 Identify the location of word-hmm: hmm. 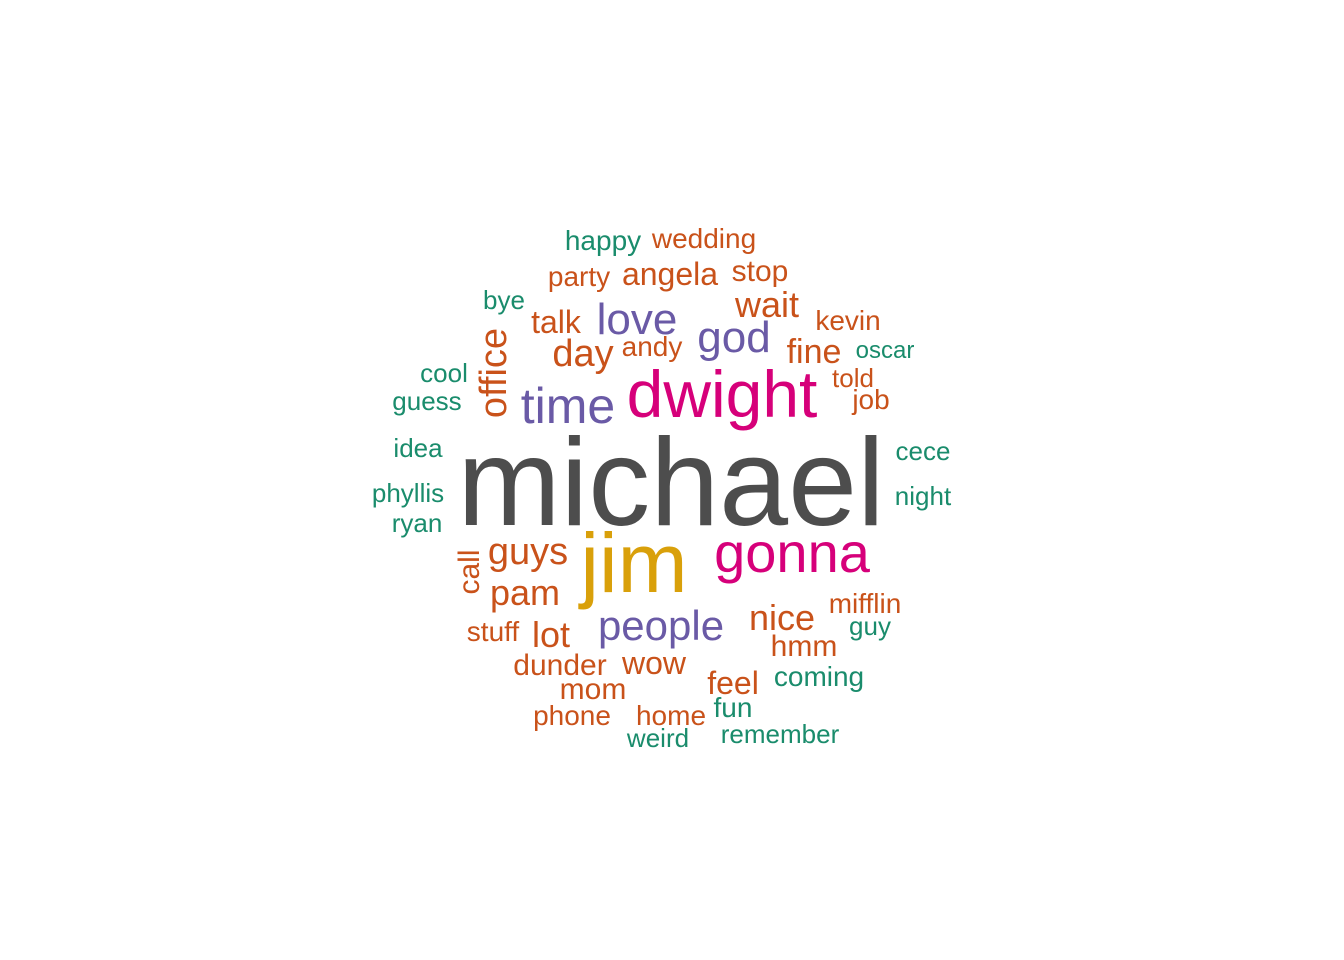
(804, 646).